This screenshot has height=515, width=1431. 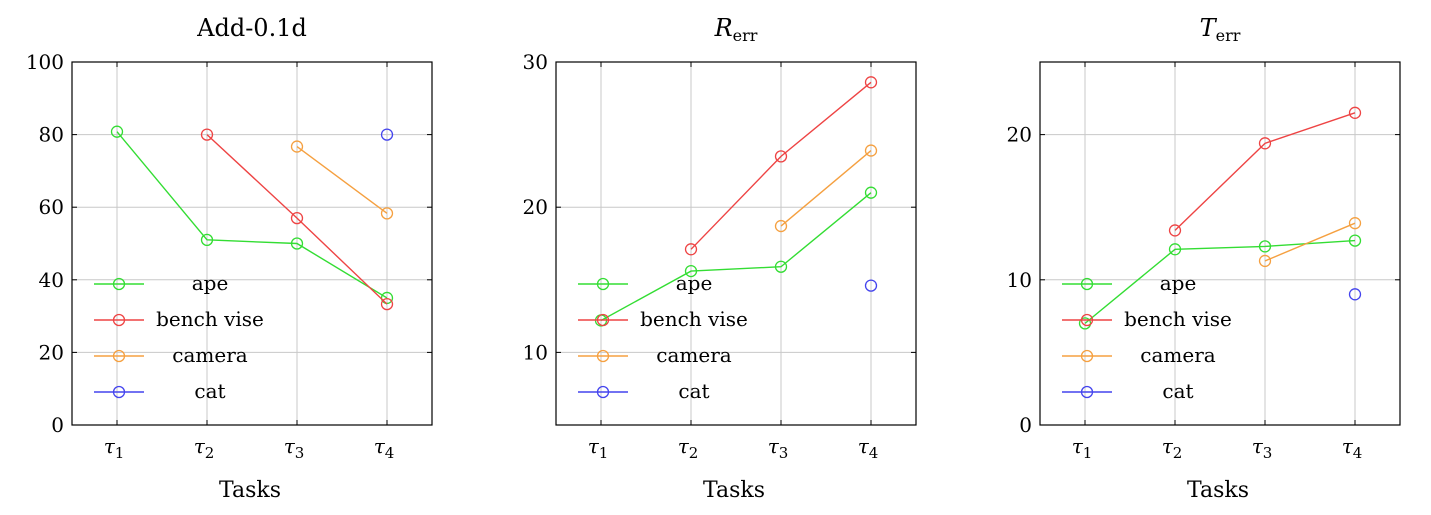 I want to click on y-tick-label: 100, so click(x=45, y=62).